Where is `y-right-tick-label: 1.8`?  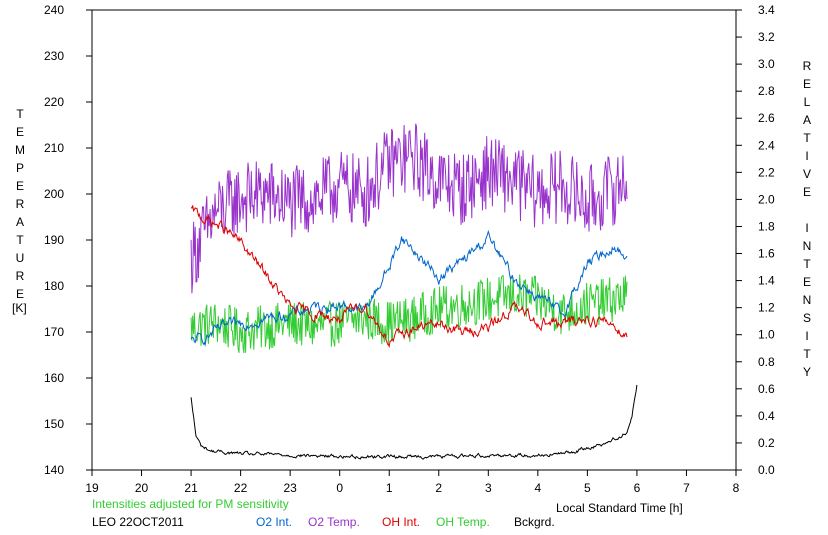
y-right-tick-label: 1.8 is located at coordinates (766, 226).